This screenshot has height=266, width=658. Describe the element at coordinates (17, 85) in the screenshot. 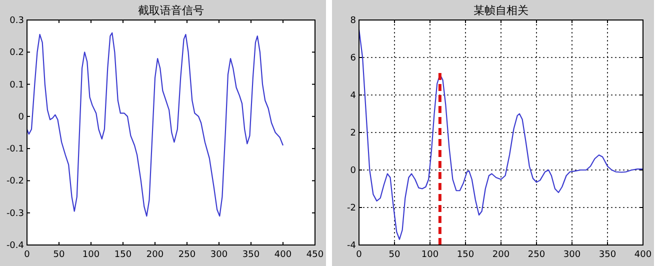

I see `y-tick-label: 0.1` at that location.